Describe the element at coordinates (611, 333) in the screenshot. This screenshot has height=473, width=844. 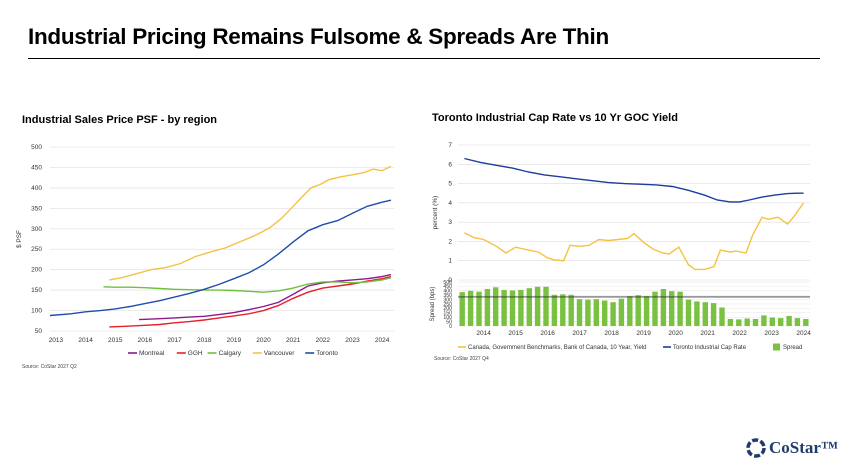
I see `right-x-tick-label: 2018` at that location.